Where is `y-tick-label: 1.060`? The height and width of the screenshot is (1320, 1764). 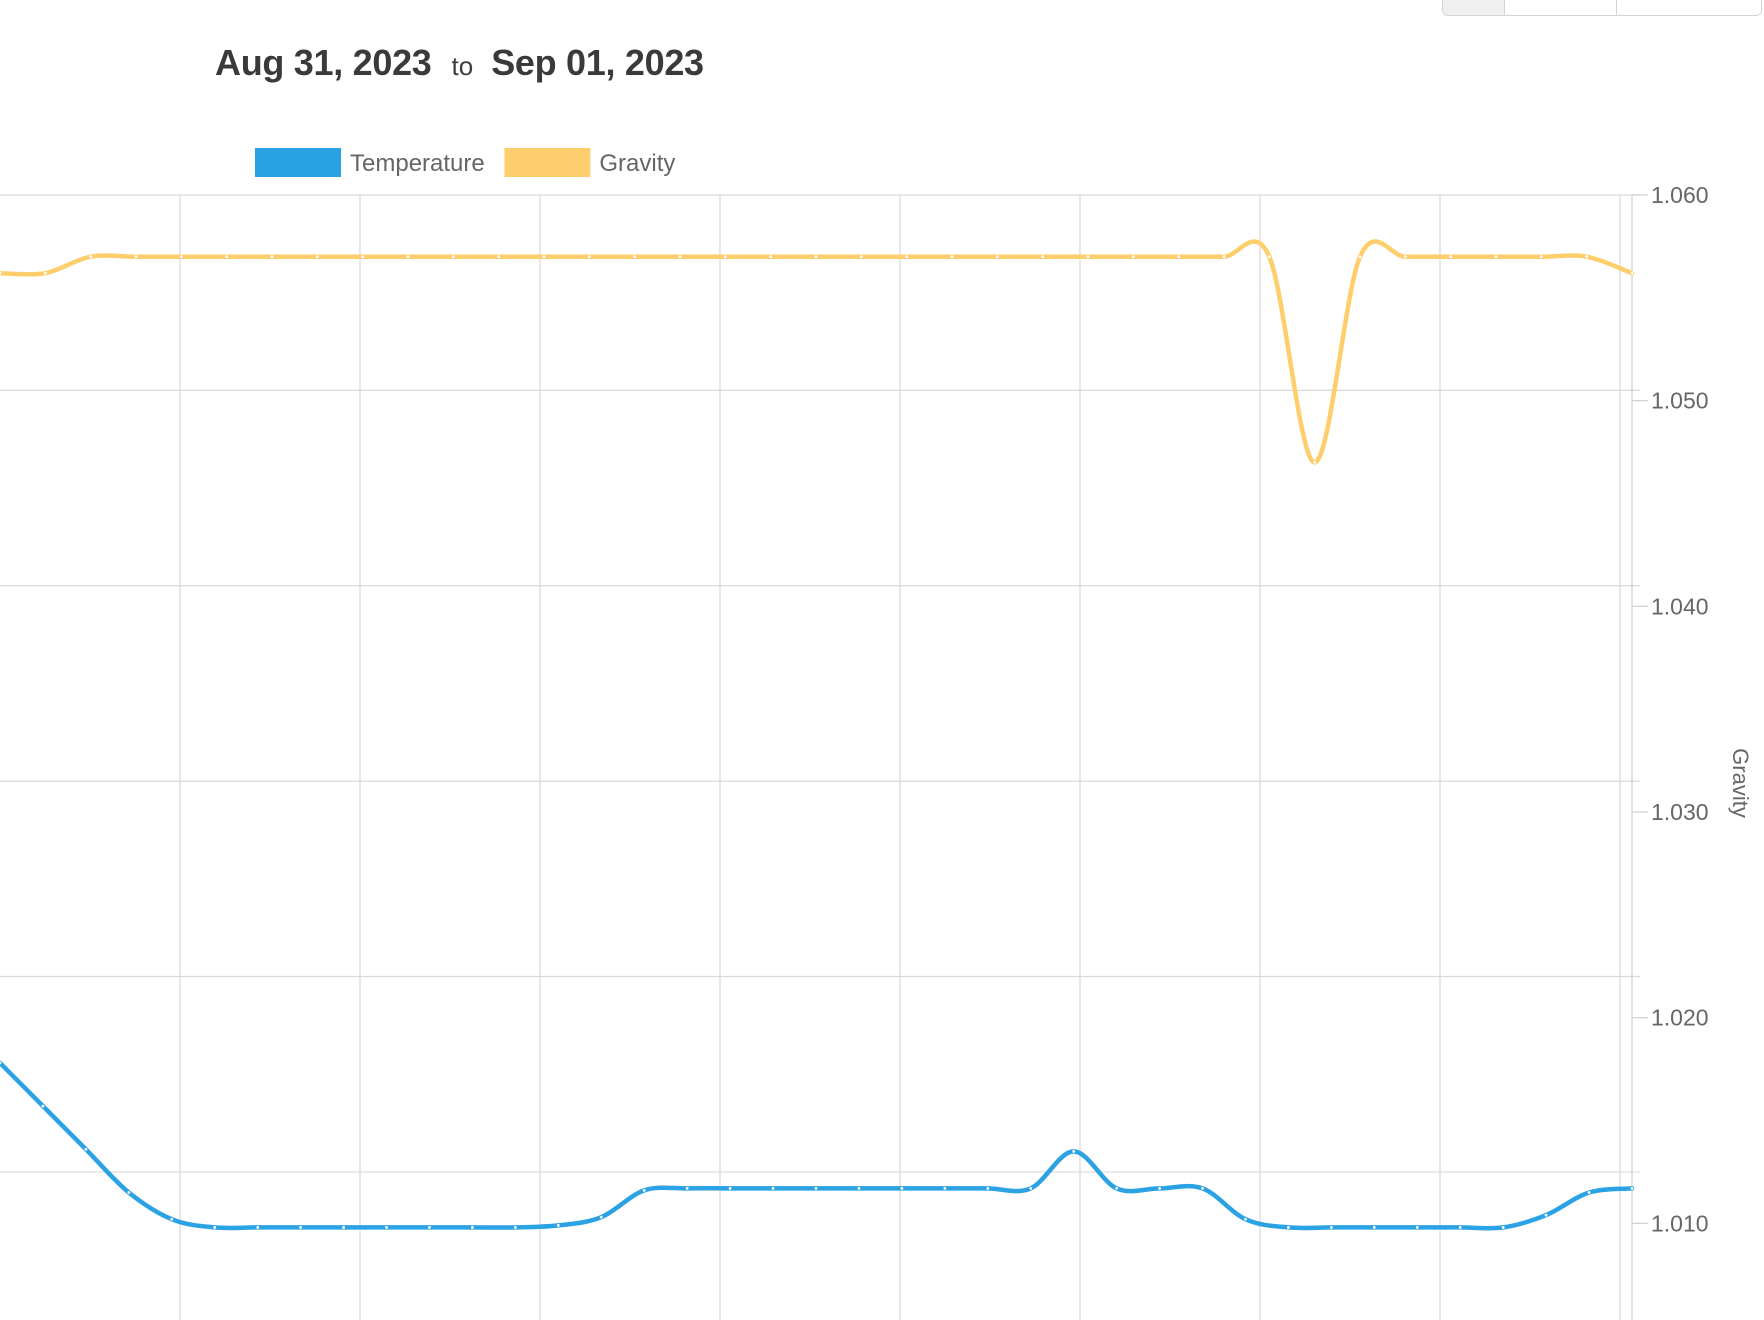 y-tick-label: 1.060 is located at coordinates (1680, 195).